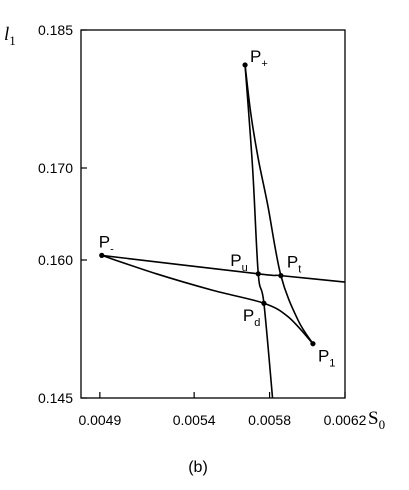  I want to click on point-label-Pd: Pd, so click(251, 317).